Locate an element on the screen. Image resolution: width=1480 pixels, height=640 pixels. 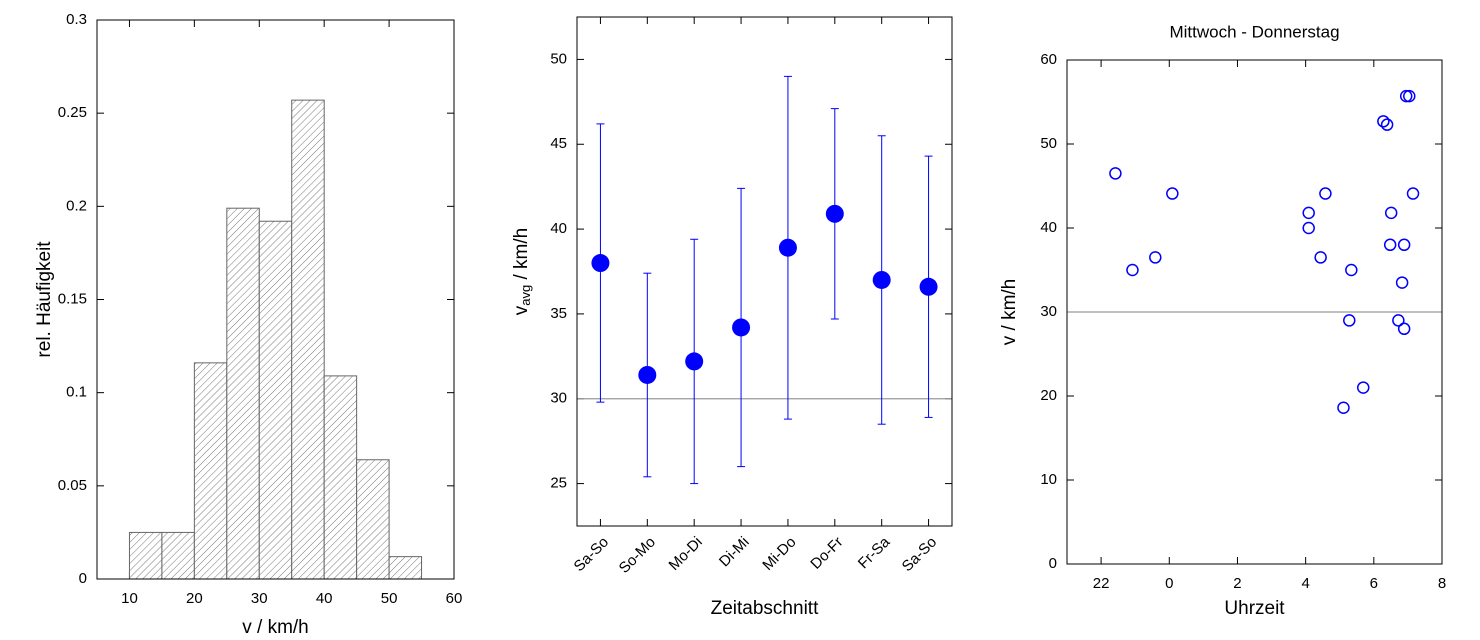
x-tick-label: Do-Fr is located at coordinates (826, 553).